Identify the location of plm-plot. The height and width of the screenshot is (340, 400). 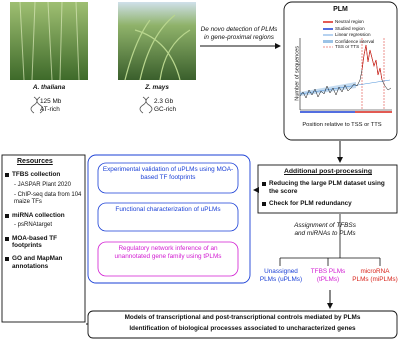
(345, 67).